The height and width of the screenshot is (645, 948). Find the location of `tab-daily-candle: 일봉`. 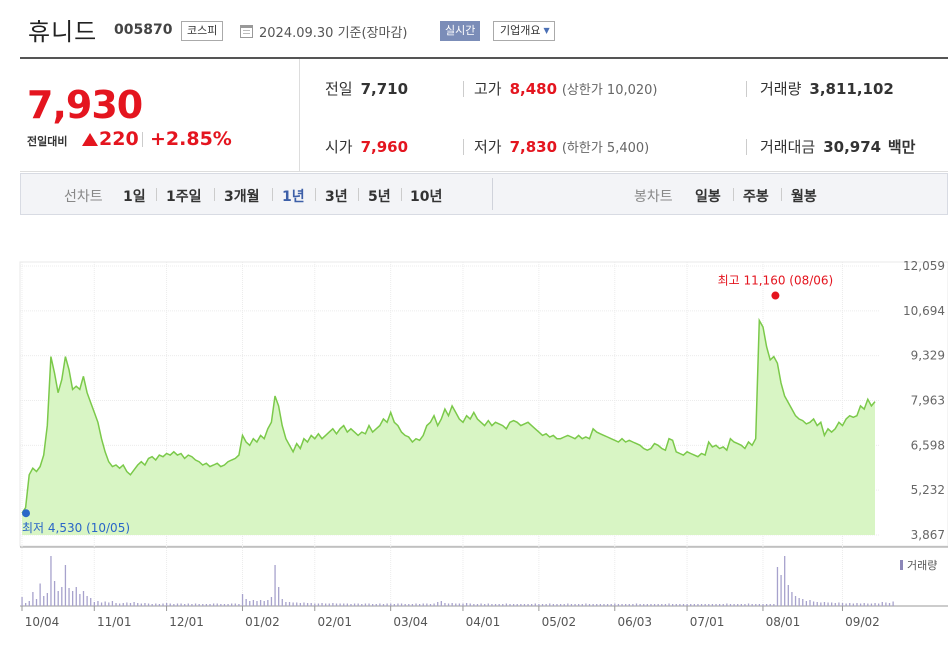

tab-daily-candle: 일봉 is located at coordinates (708, 197).